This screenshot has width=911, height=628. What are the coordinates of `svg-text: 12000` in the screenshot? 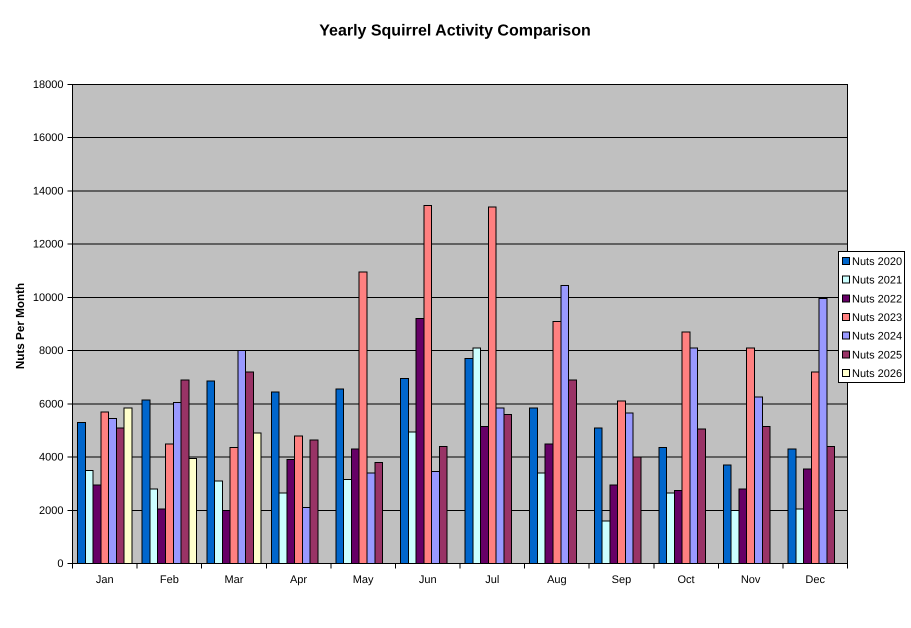 It's located at (48, 245).